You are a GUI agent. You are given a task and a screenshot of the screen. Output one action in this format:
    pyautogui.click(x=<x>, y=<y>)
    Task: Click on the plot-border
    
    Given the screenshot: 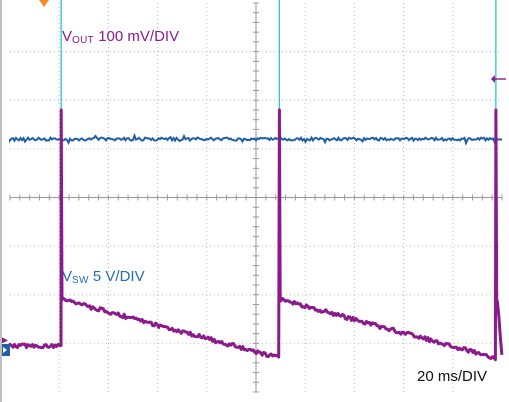 What is the action you would take?
    pyautogui.click(x=1, y=201)
    